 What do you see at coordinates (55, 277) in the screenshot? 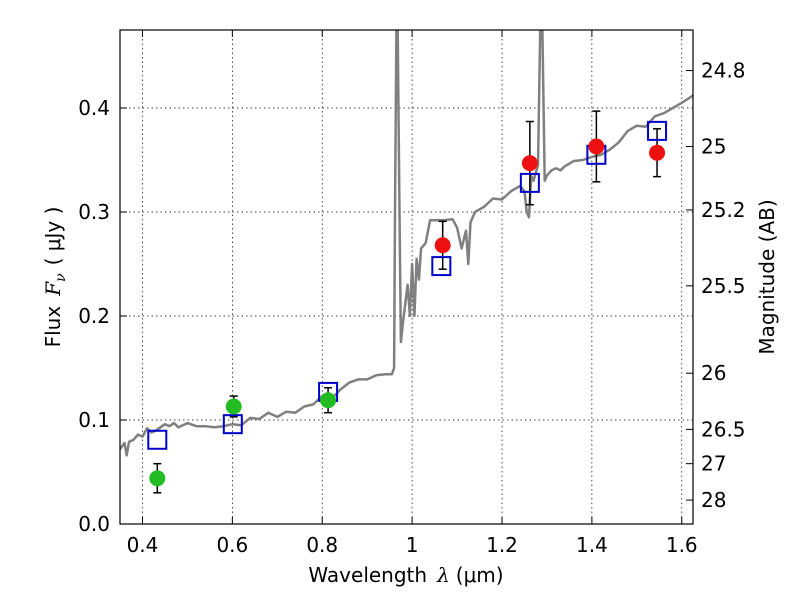
I see `y-axis-label: FluxFν( μJy )` at bounding box center [55, 277].